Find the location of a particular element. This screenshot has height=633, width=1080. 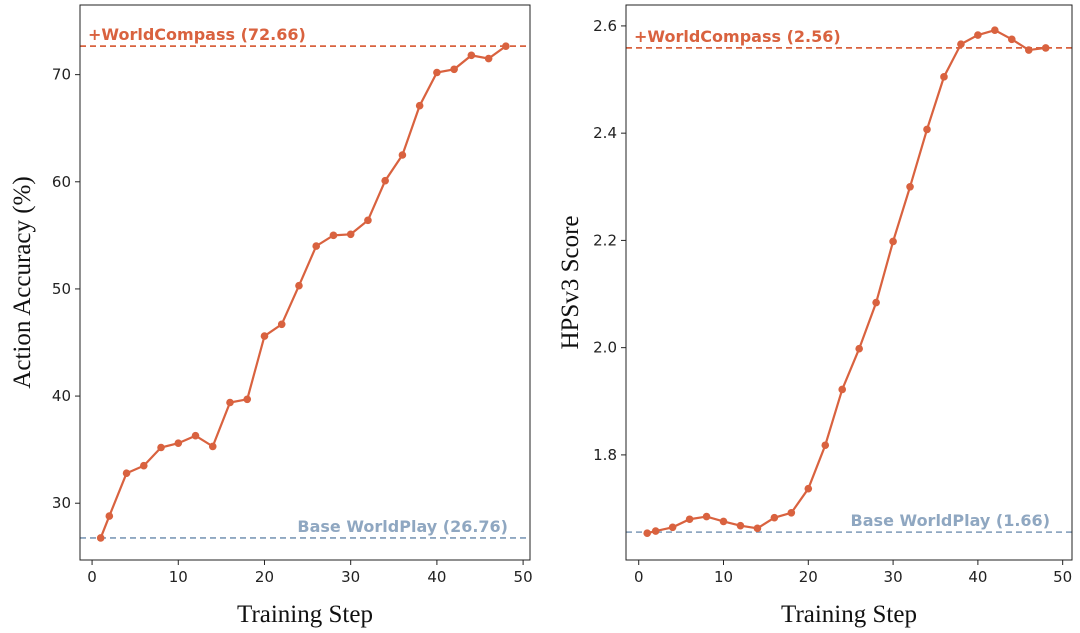

reference-line-label: Base WorldPlay (26.76) is located at coordinates (402, 526).